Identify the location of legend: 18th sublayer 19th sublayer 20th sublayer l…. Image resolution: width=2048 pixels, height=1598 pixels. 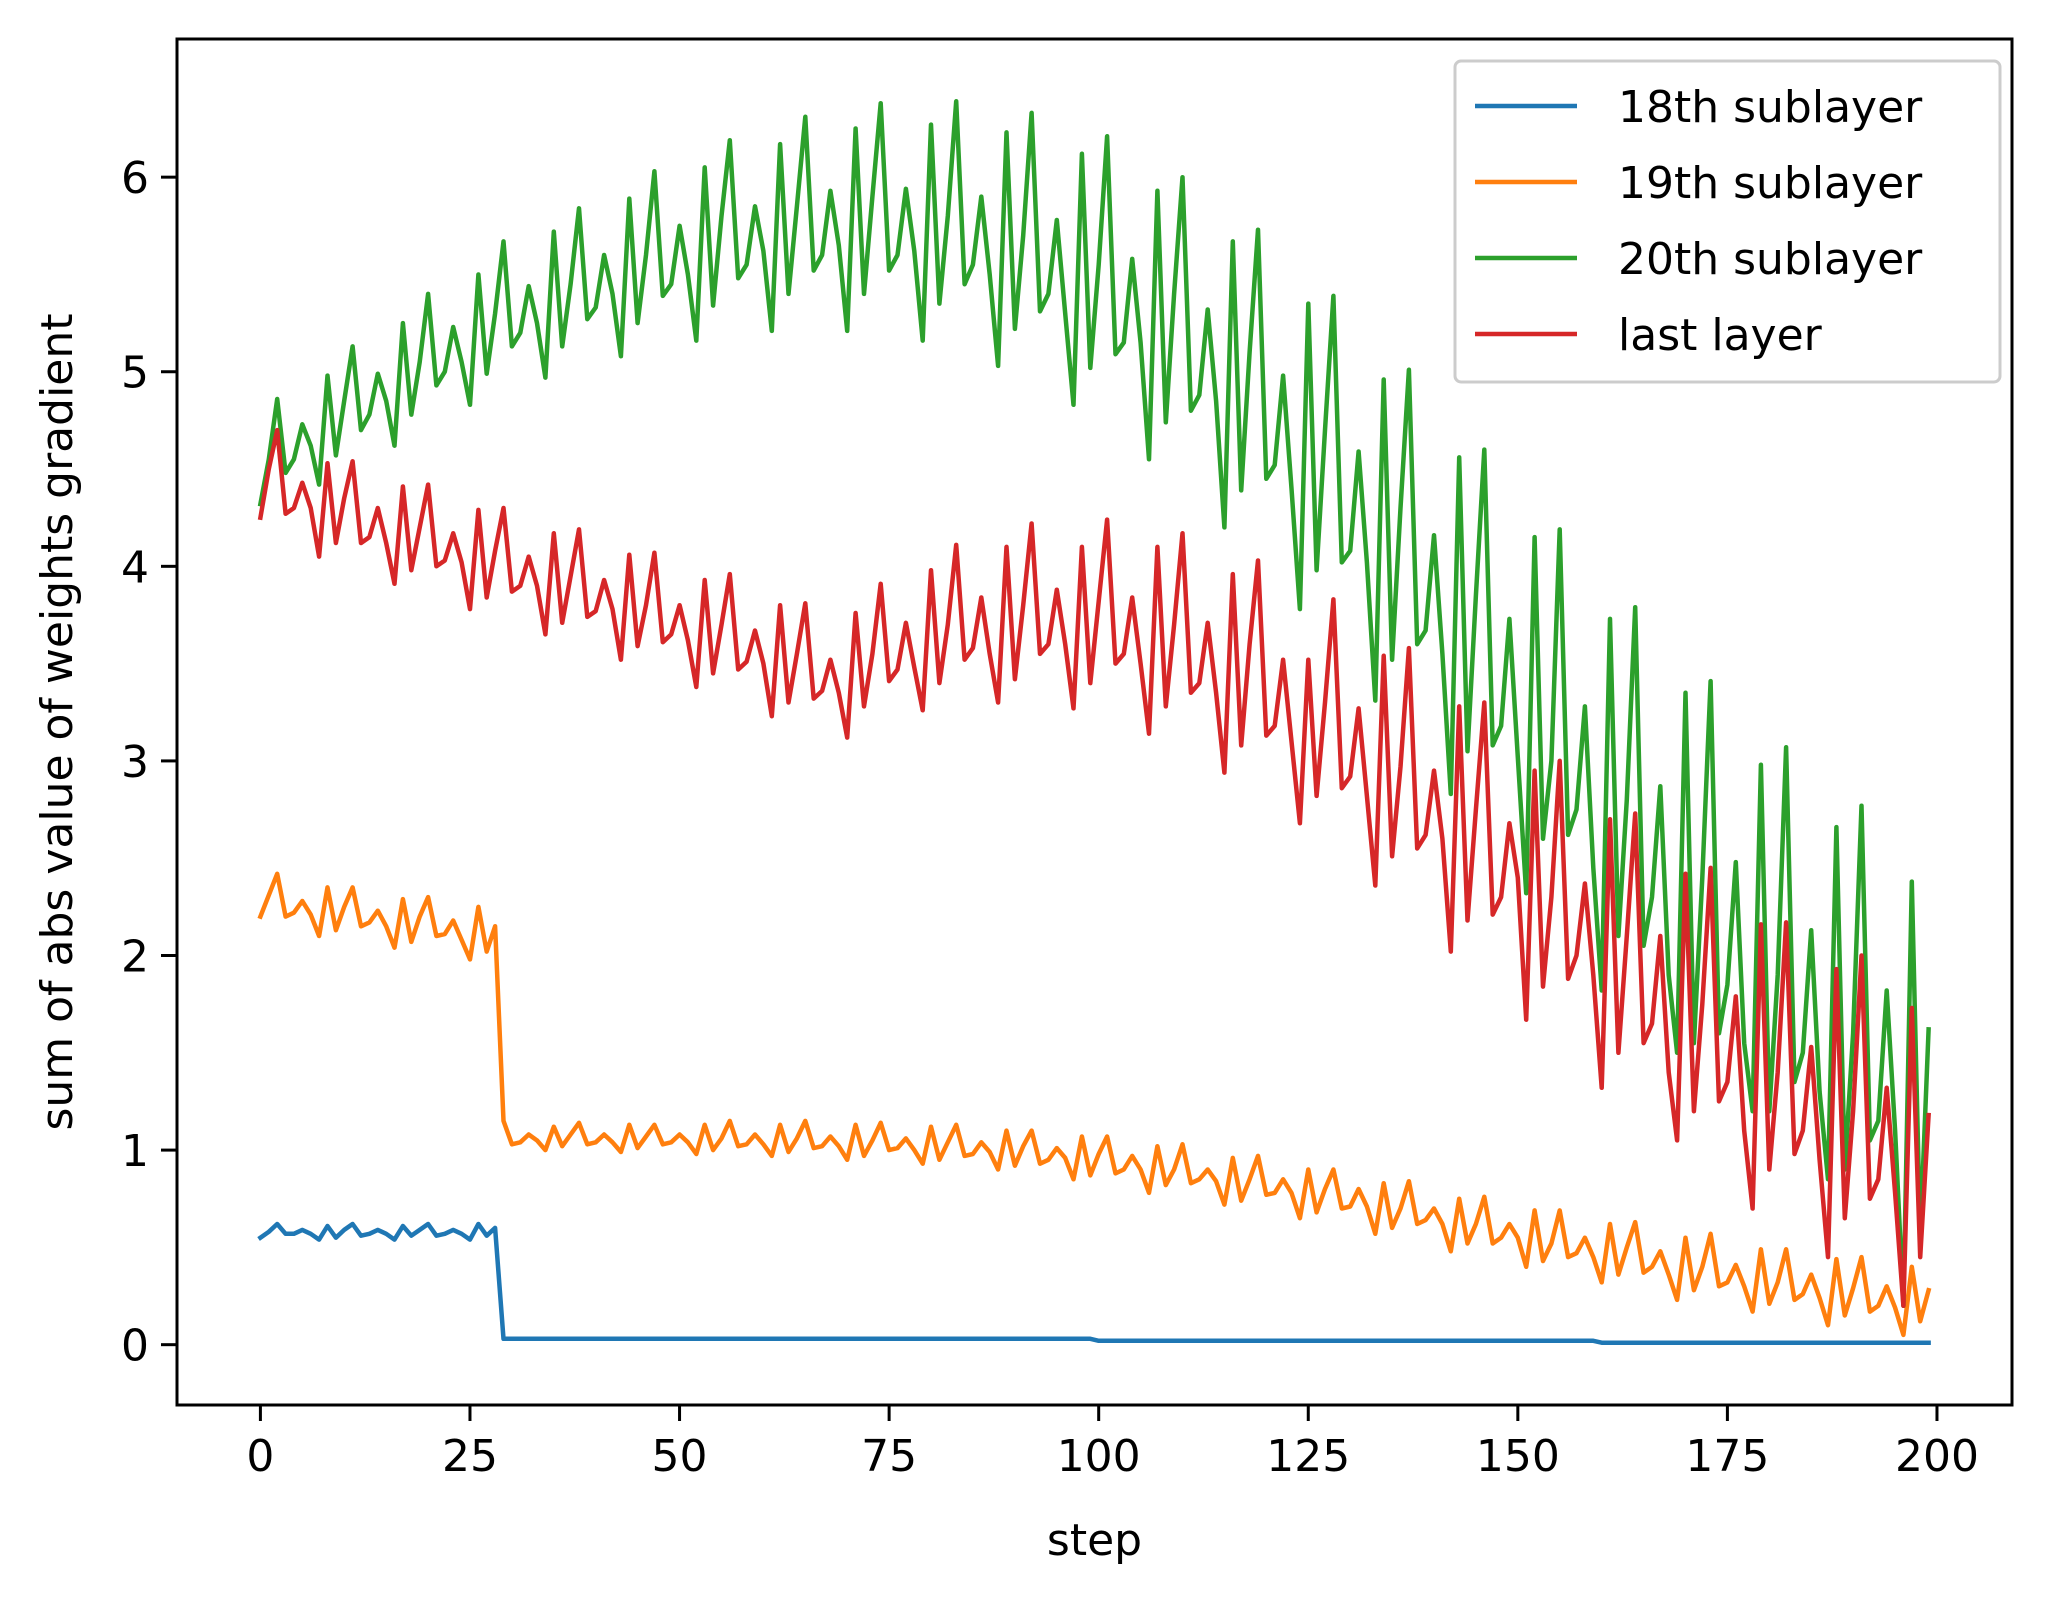
(1727, 221).